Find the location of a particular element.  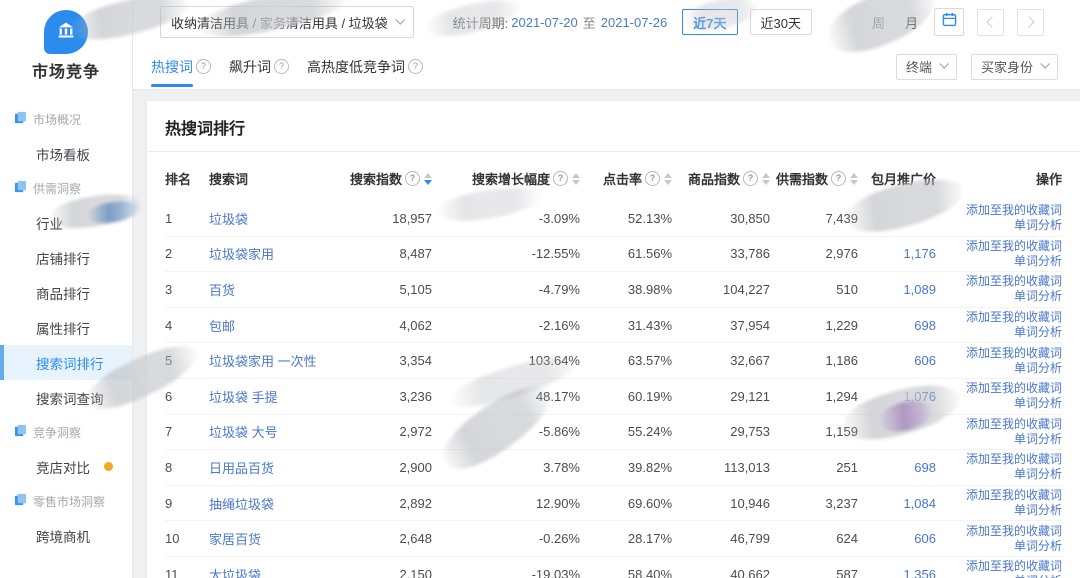

app-title: 市场竞争 is located at coordinates (65, 72).